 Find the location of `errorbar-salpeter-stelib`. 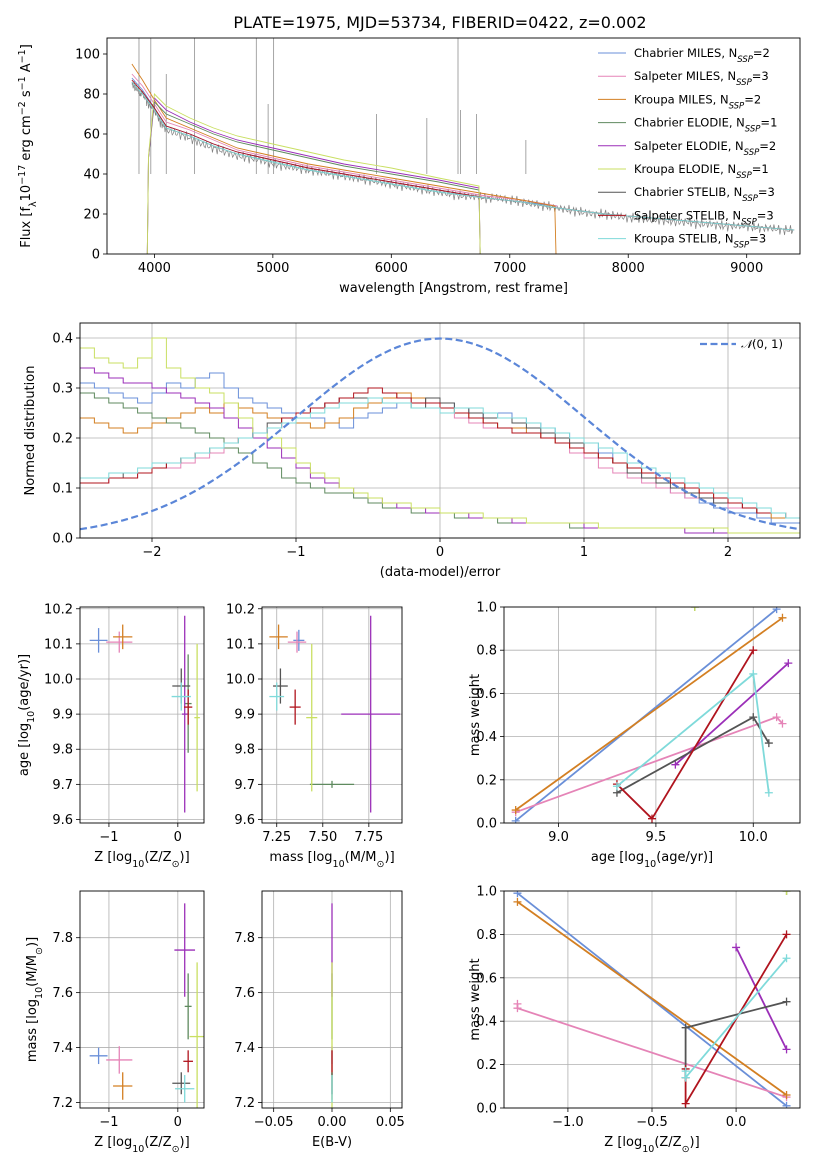

errorbar-salpeter-stelib is located at coordinates (295, 707).